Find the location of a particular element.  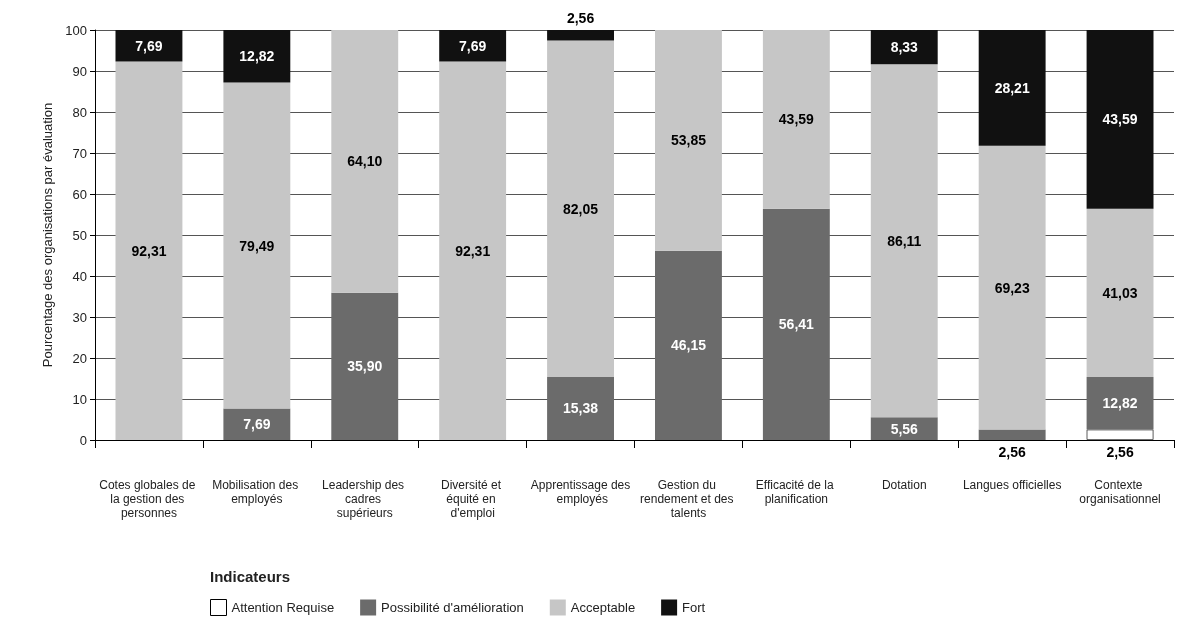

y-tick-label: 10 is located at coordinates (79, 399).